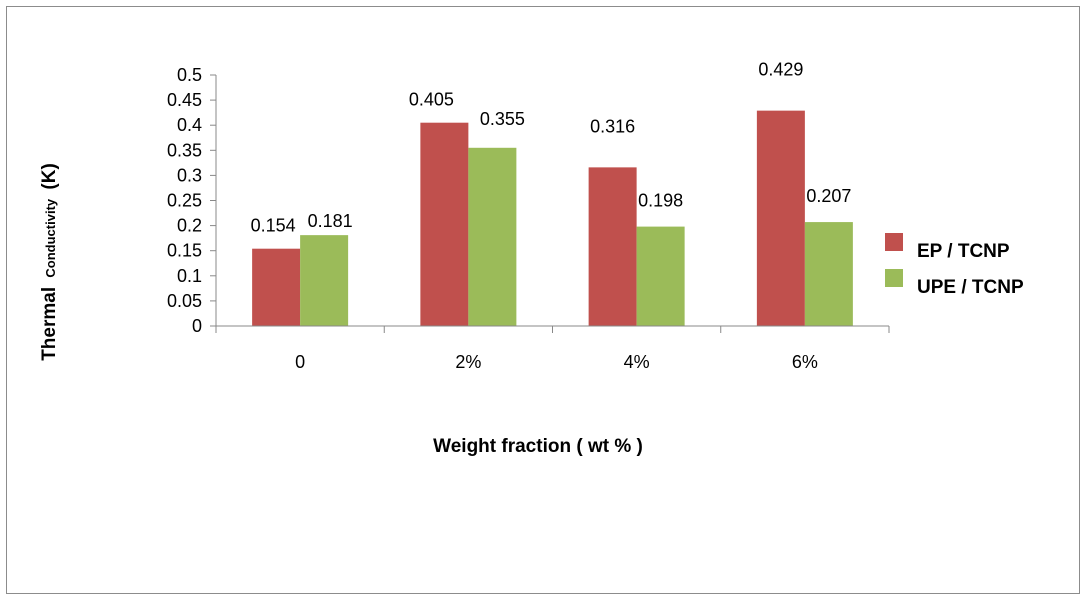  I want to click on y-tick-label: 0.15, so click(184, 251).